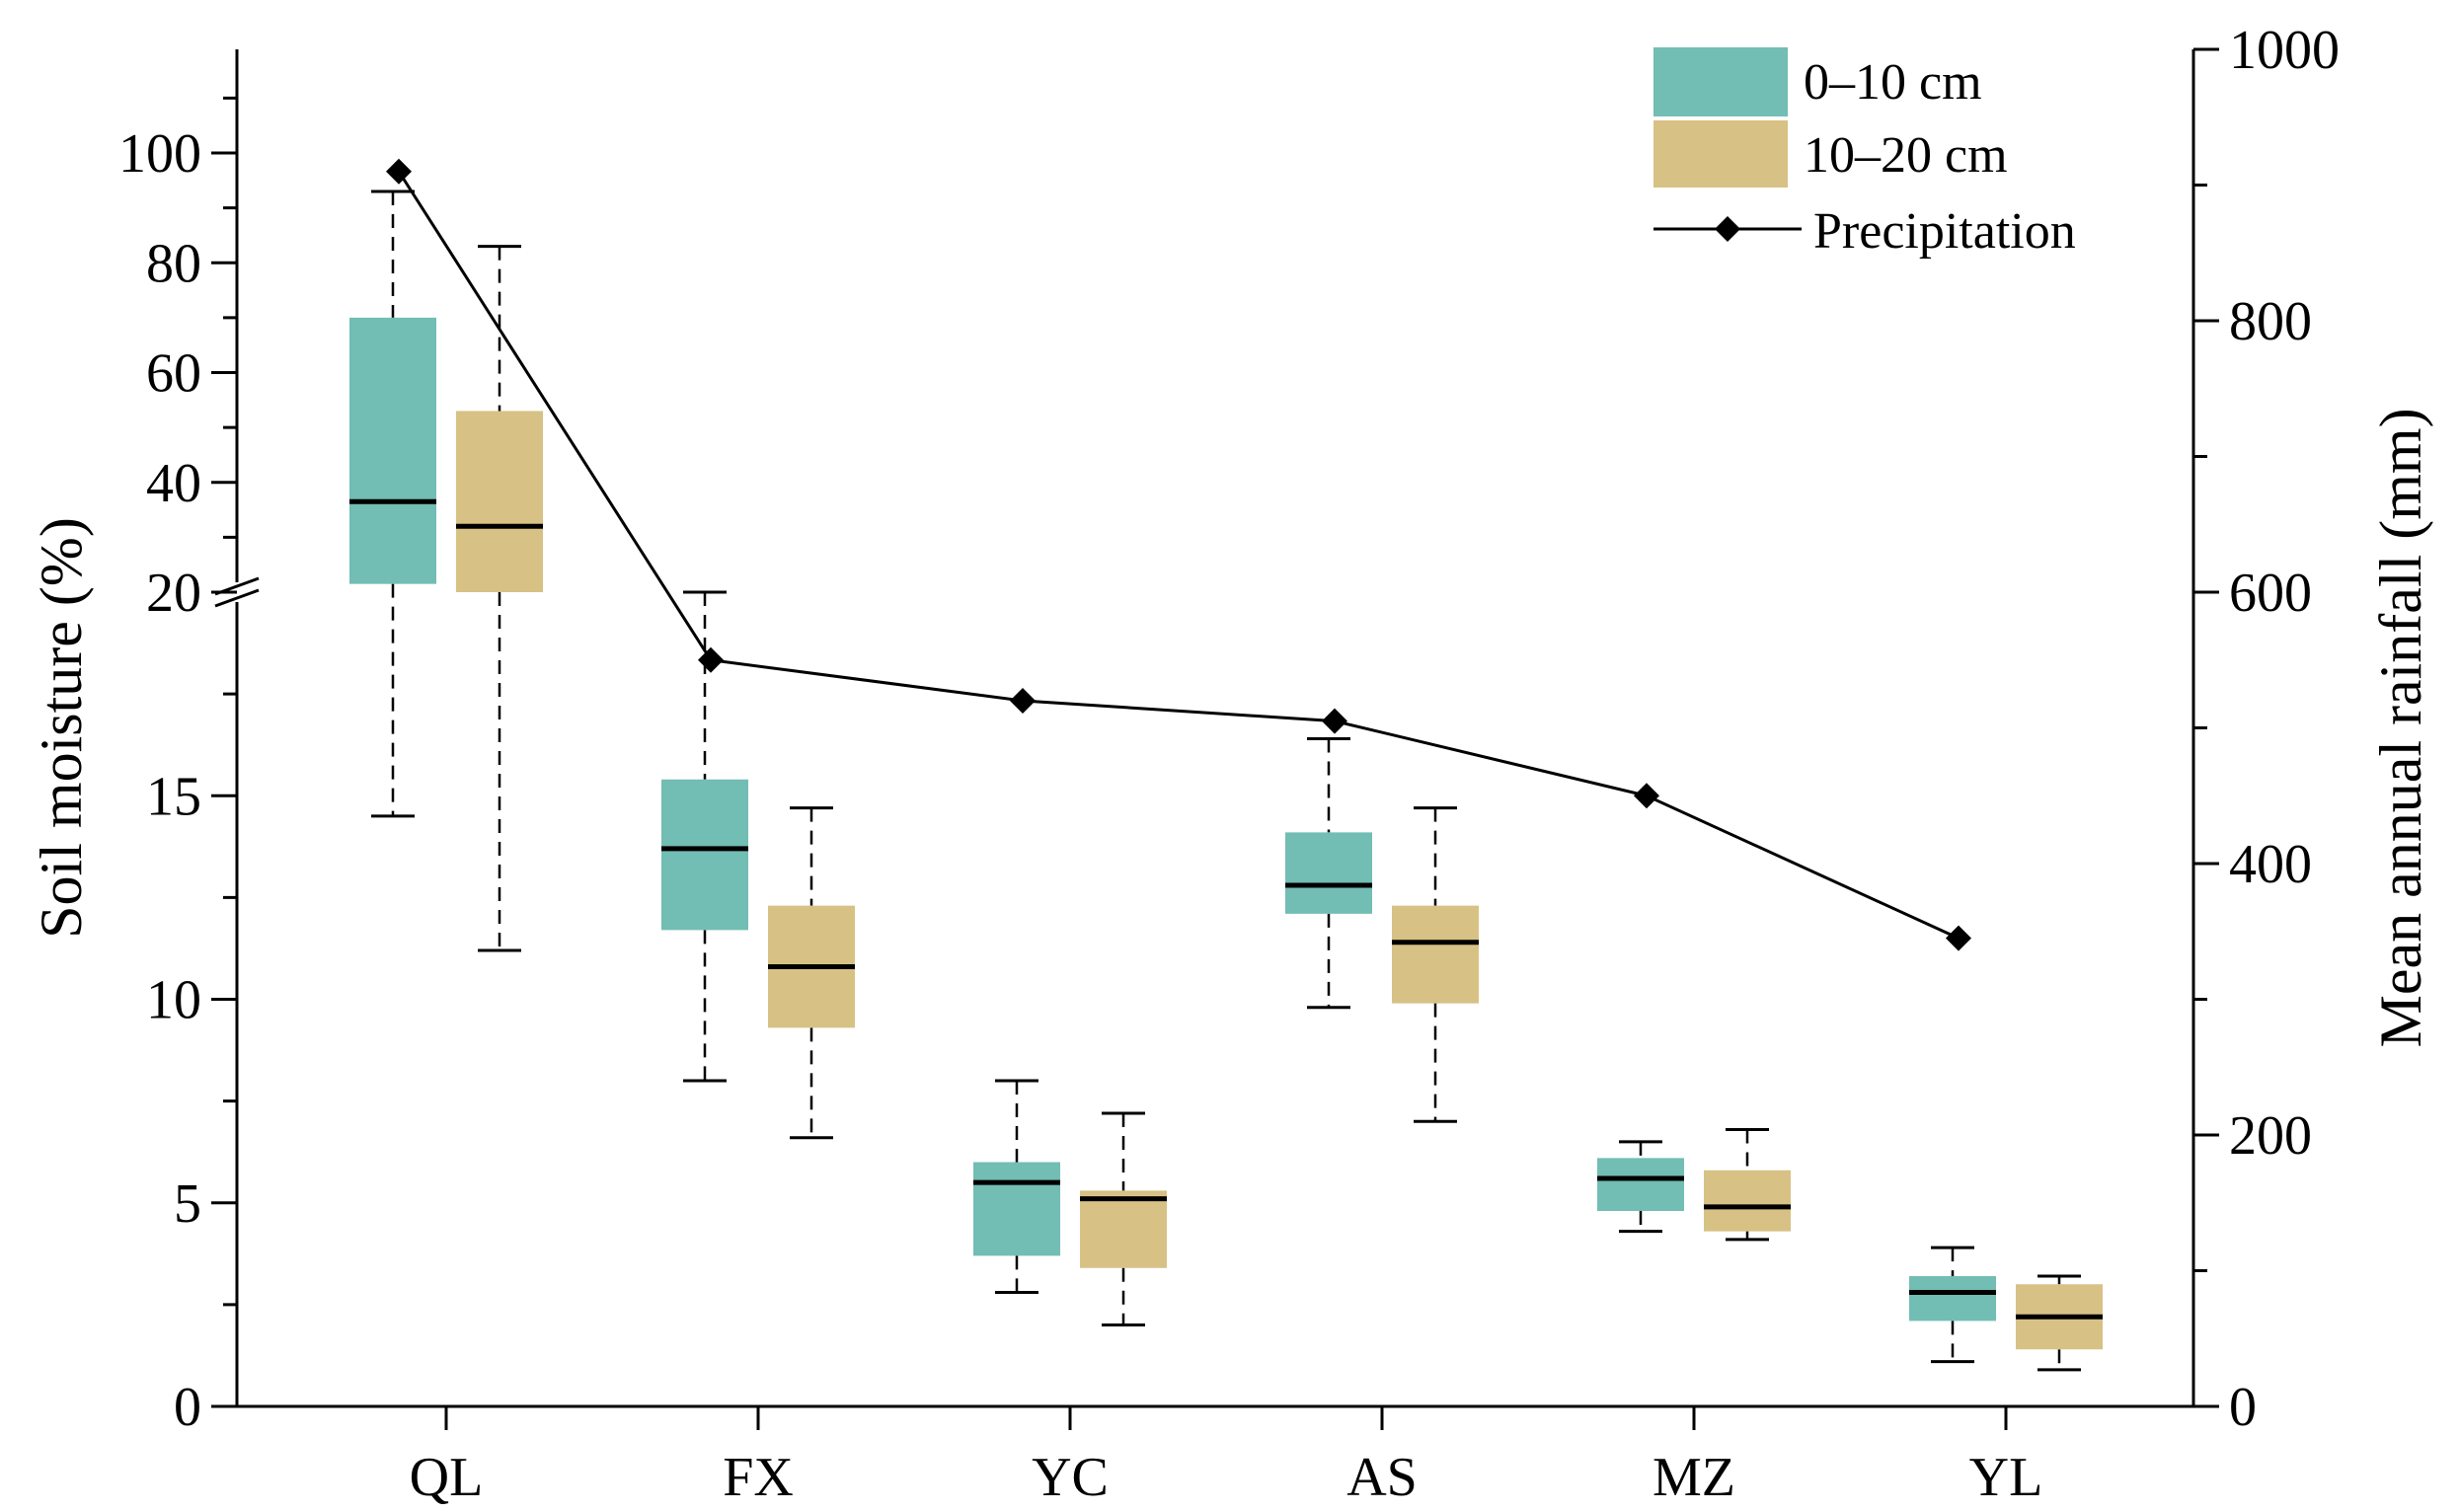  What do you see at coordinates (1694, 1478) in the screenshot?
I see `x-tick-label: MZ` at bounding box center [1694, 1478].